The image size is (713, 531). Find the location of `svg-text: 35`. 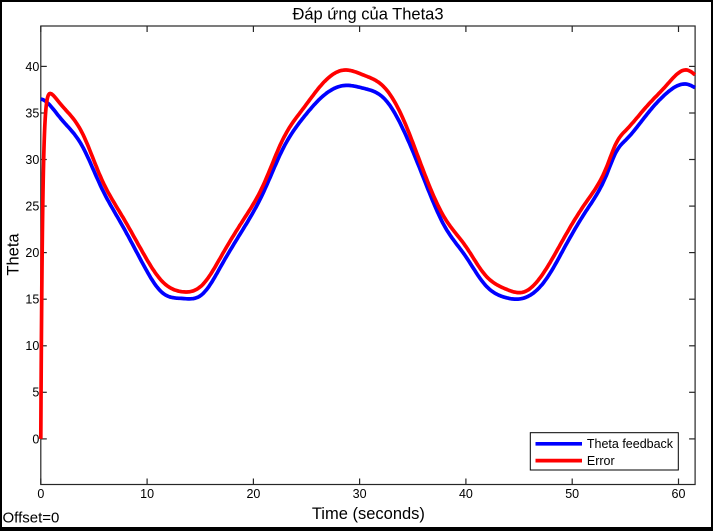

svg-text: 35 is located at coordinates (32, 113).